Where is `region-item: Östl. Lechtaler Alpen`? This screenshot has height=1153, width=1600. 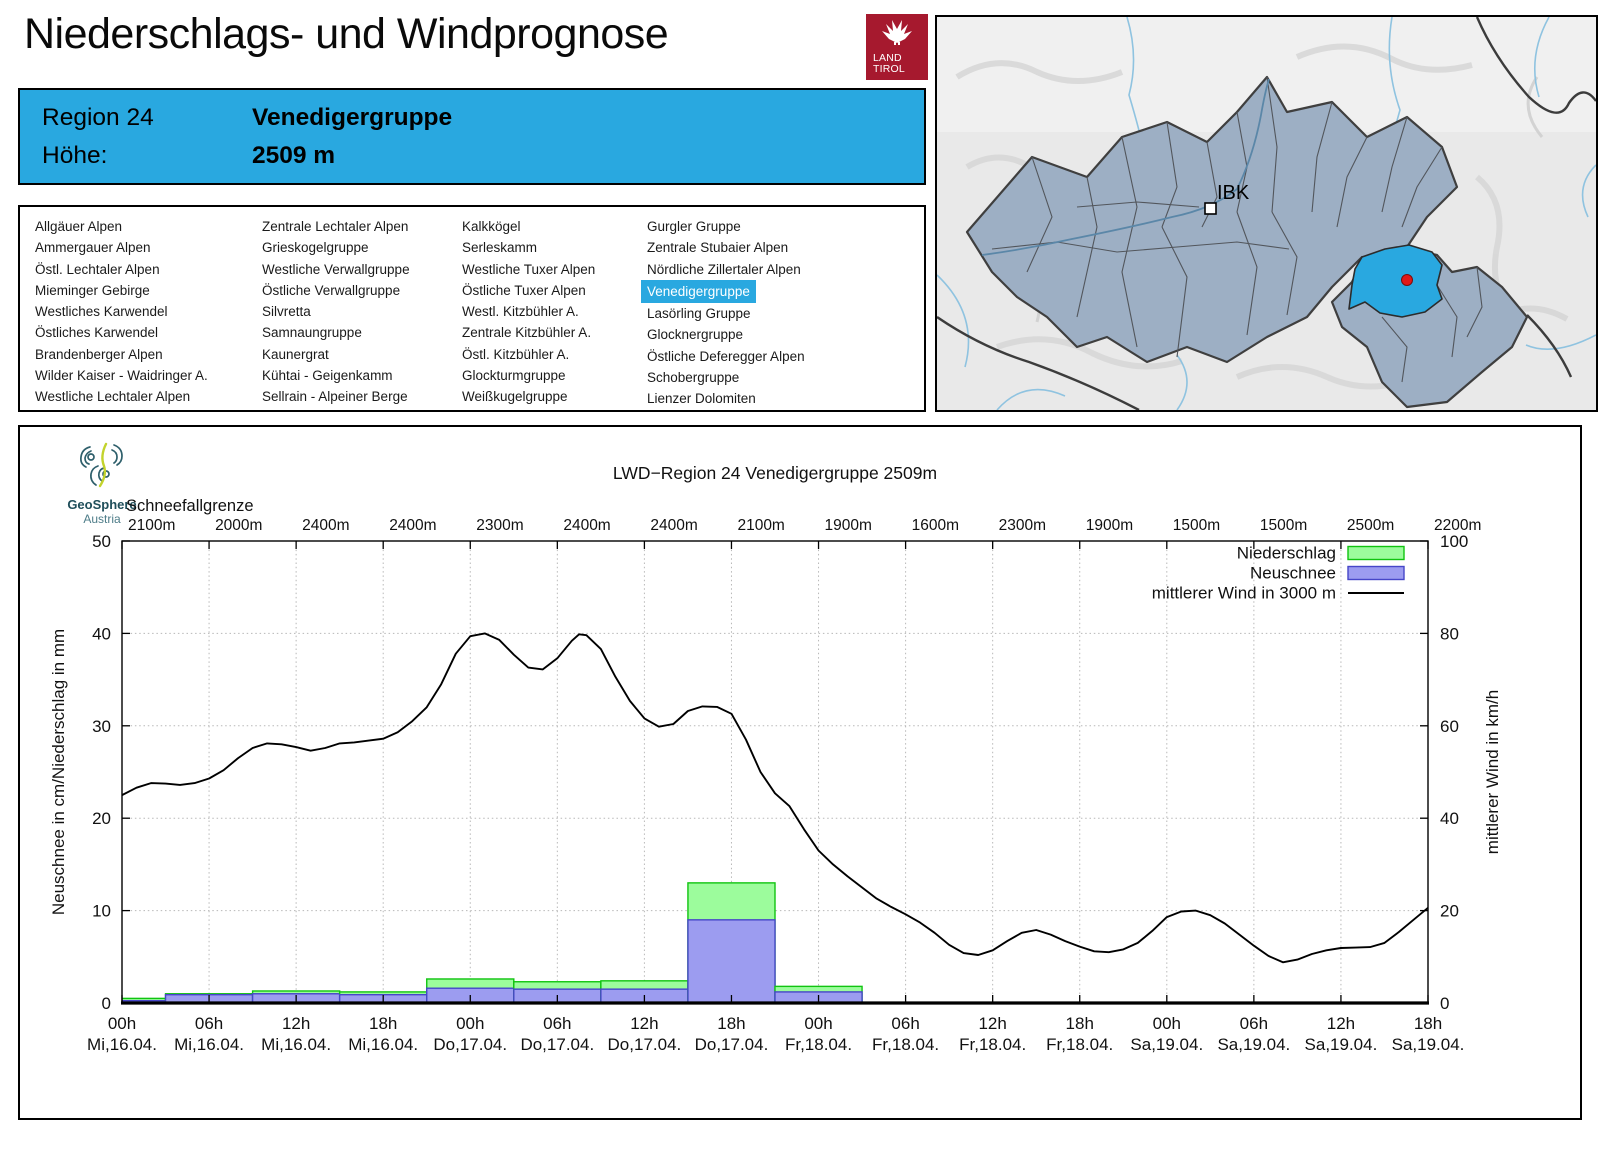
region-item: Östl. Lechtaler Alpen is located at coordinates (97, 269).